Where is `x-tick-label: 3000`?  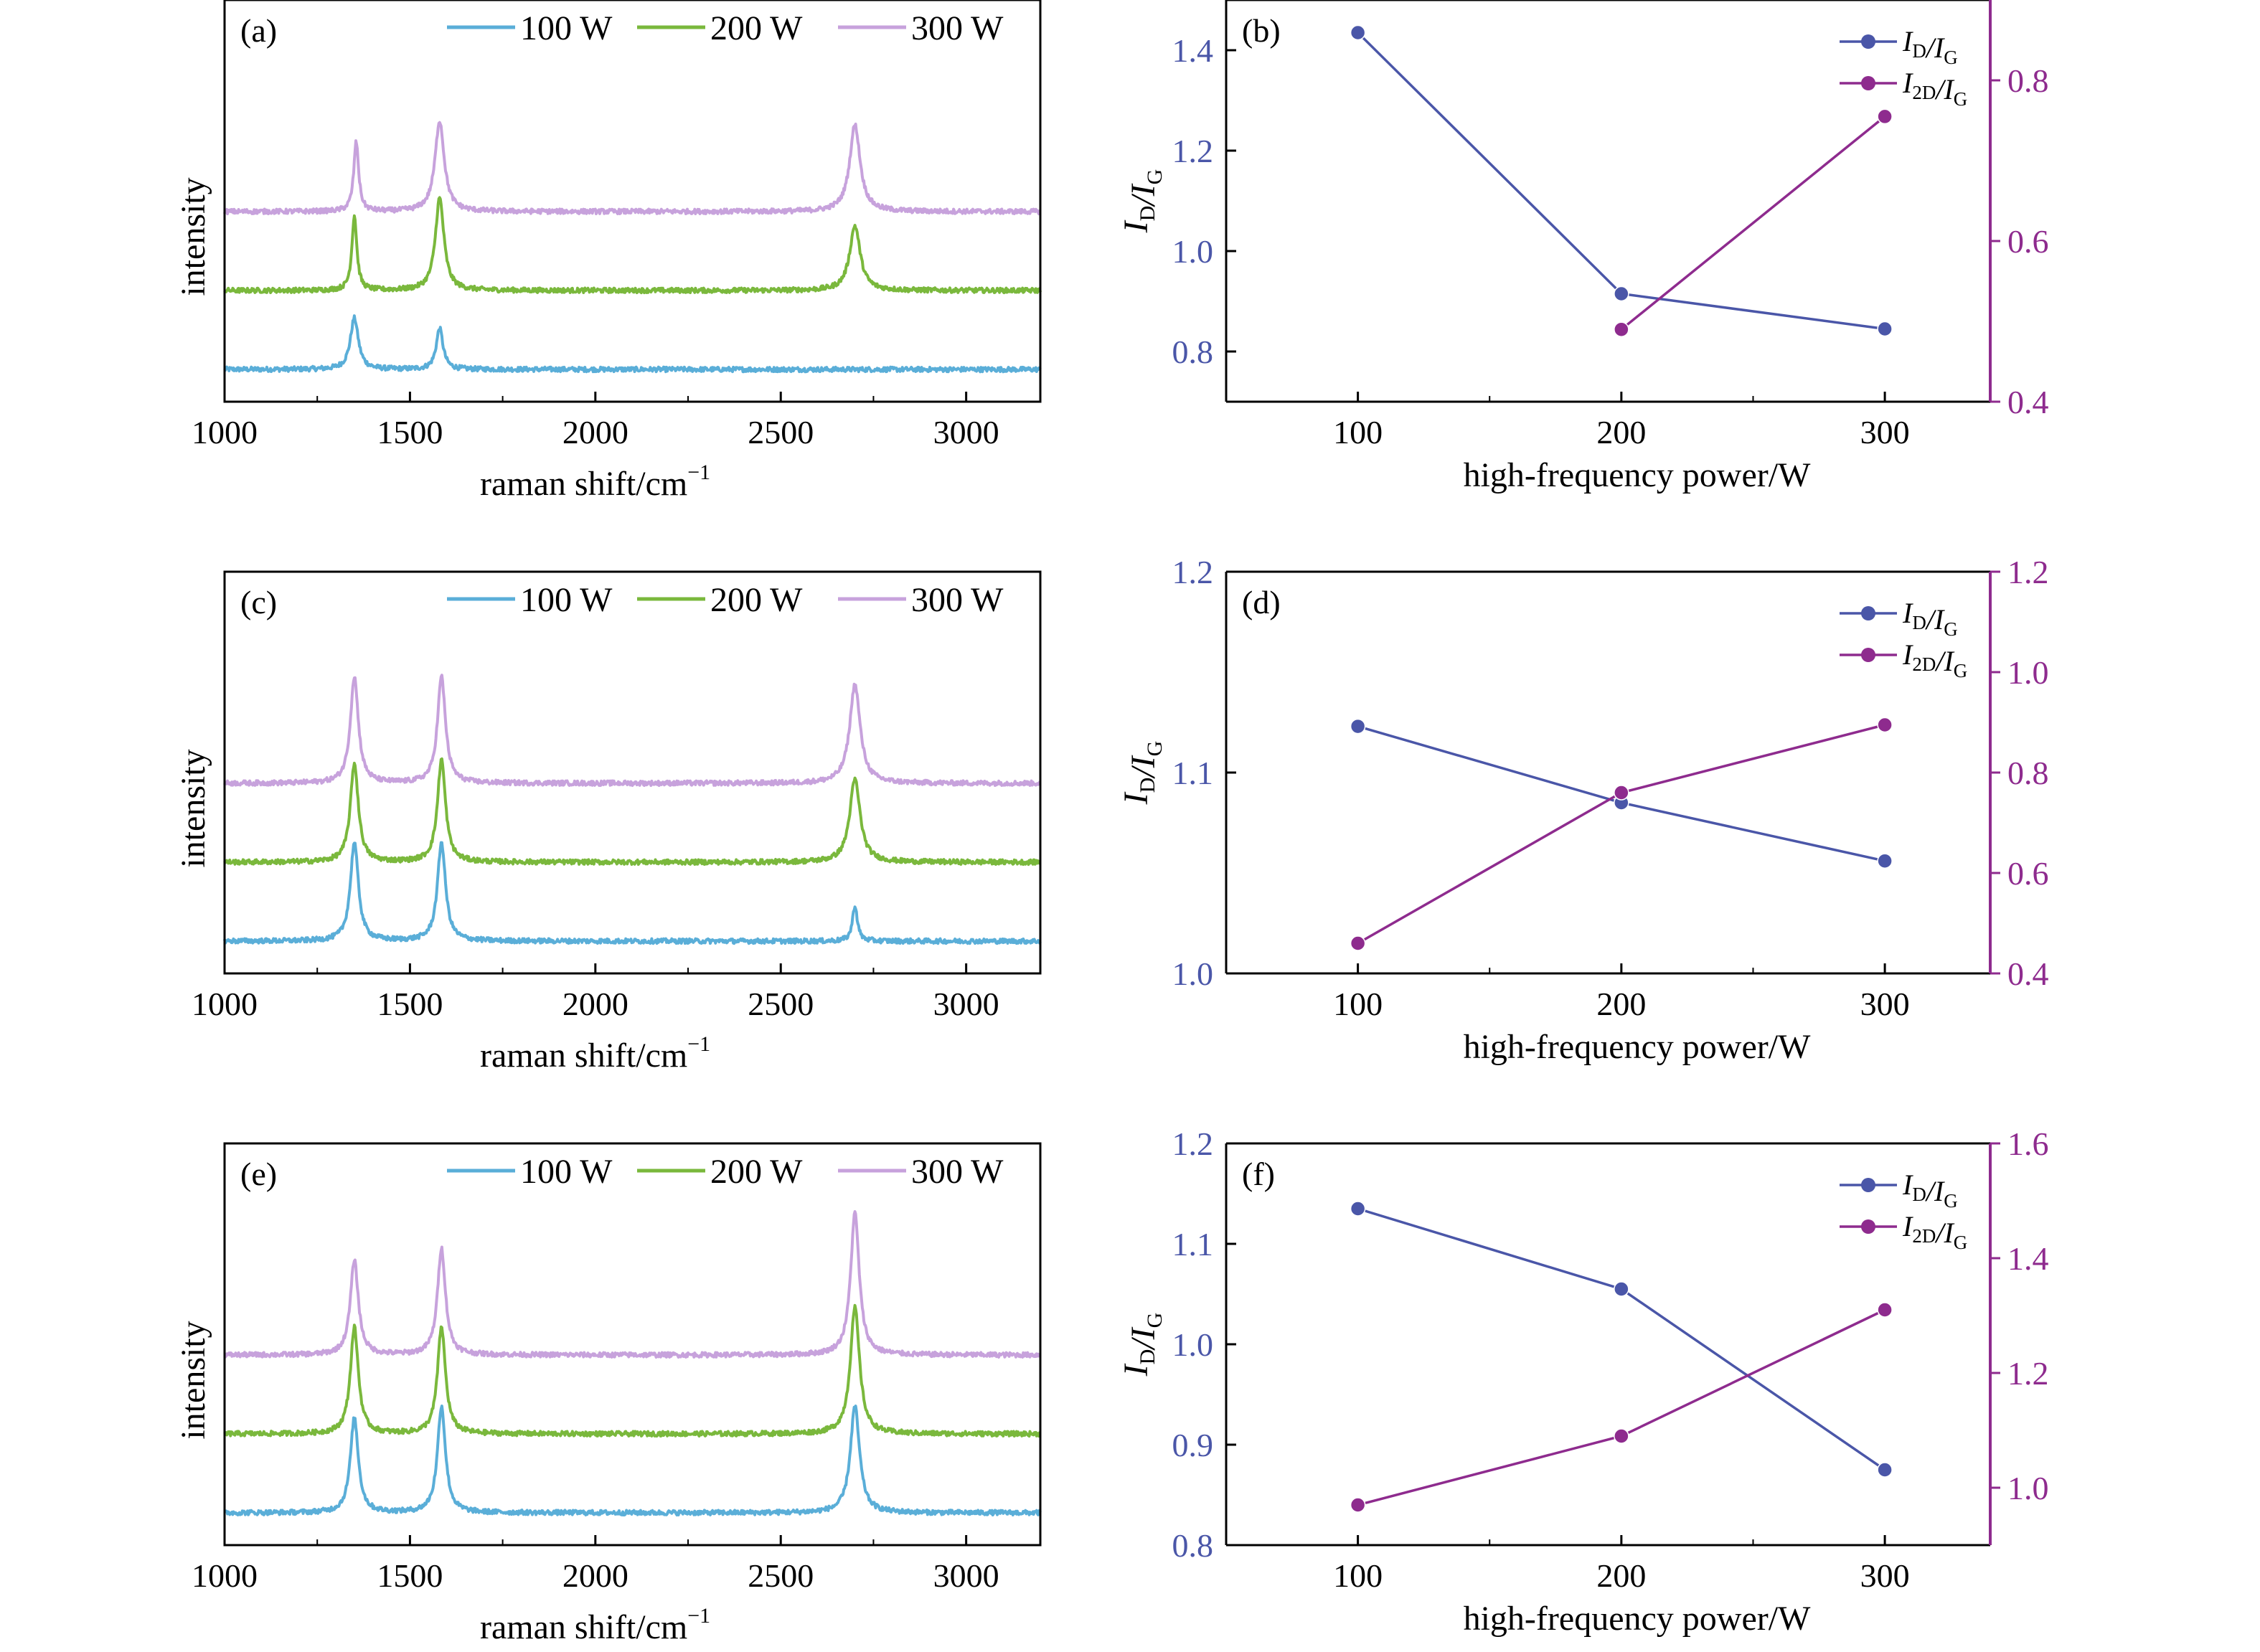 x-tick-label: 3000 is located at coordinates (966, 432).